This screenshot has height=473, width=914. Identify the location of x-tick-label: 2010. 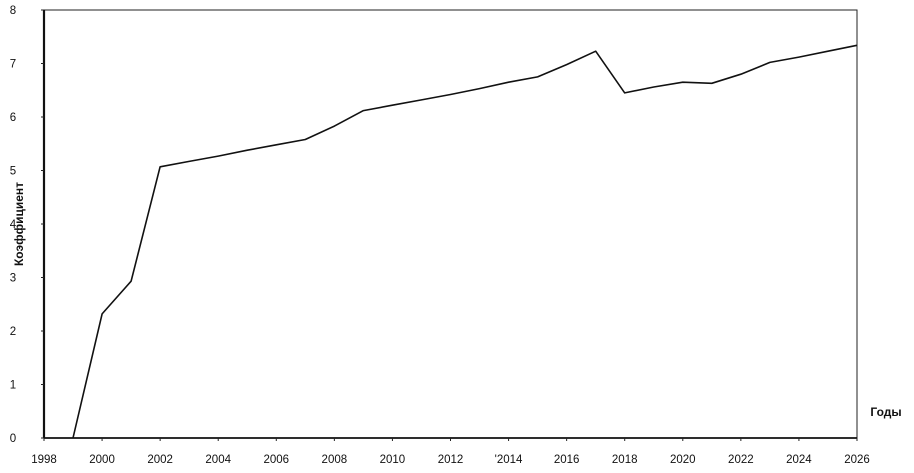
(393, 460).